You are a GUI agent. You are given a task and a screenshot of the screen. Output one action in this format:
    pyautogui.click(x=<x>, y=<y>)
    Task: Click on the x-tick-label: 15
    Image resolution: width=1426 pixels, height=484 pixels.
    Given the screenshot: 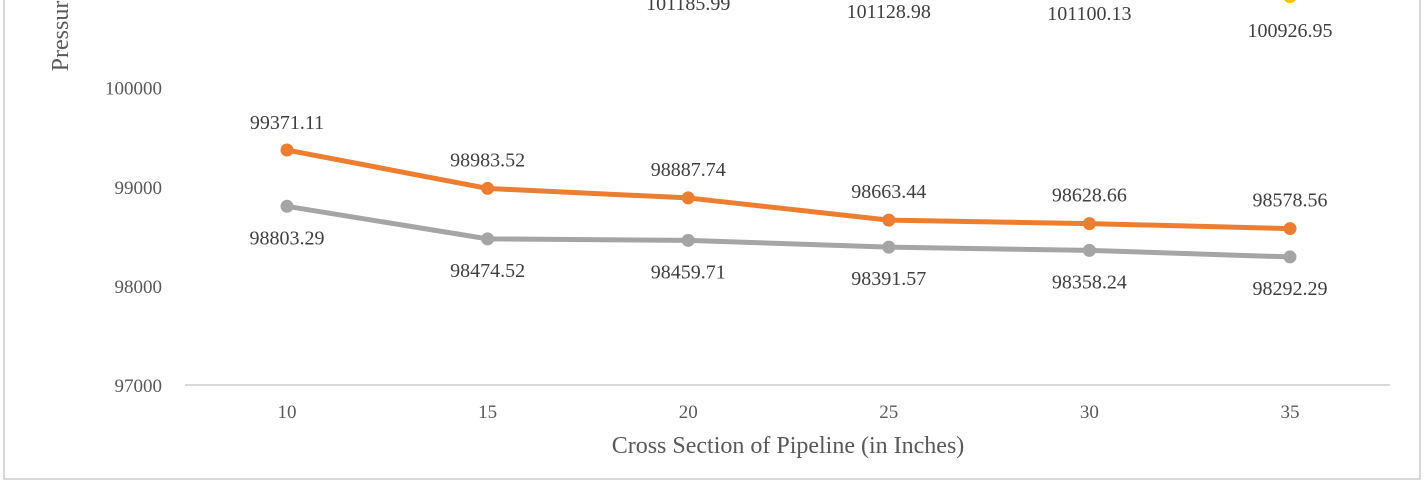 What is the action you would take?
    pyautogui.click(x=487, y=412)
    